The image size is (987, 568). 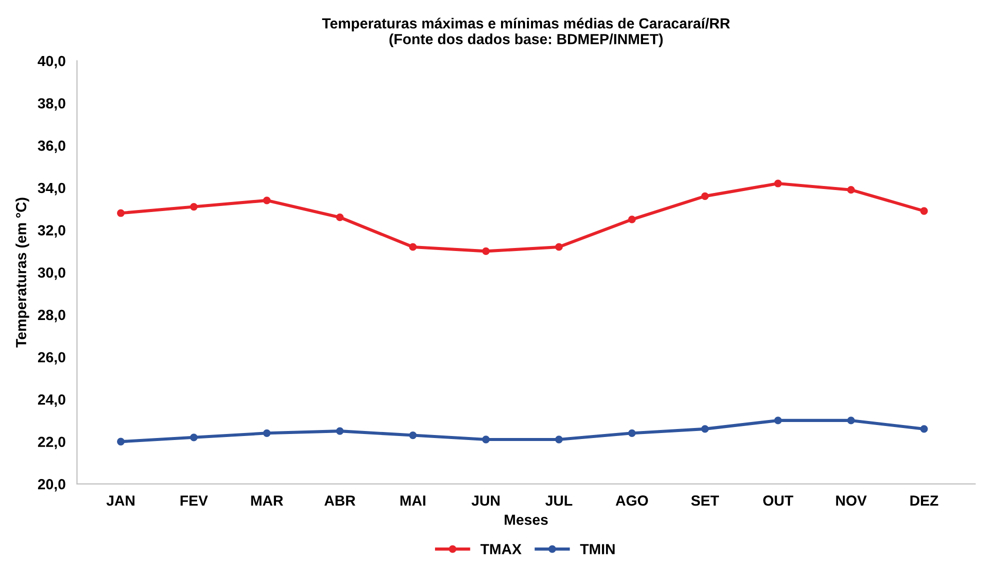 I want to click on y-tick-label: 20,0, so click(x=52, y=485).